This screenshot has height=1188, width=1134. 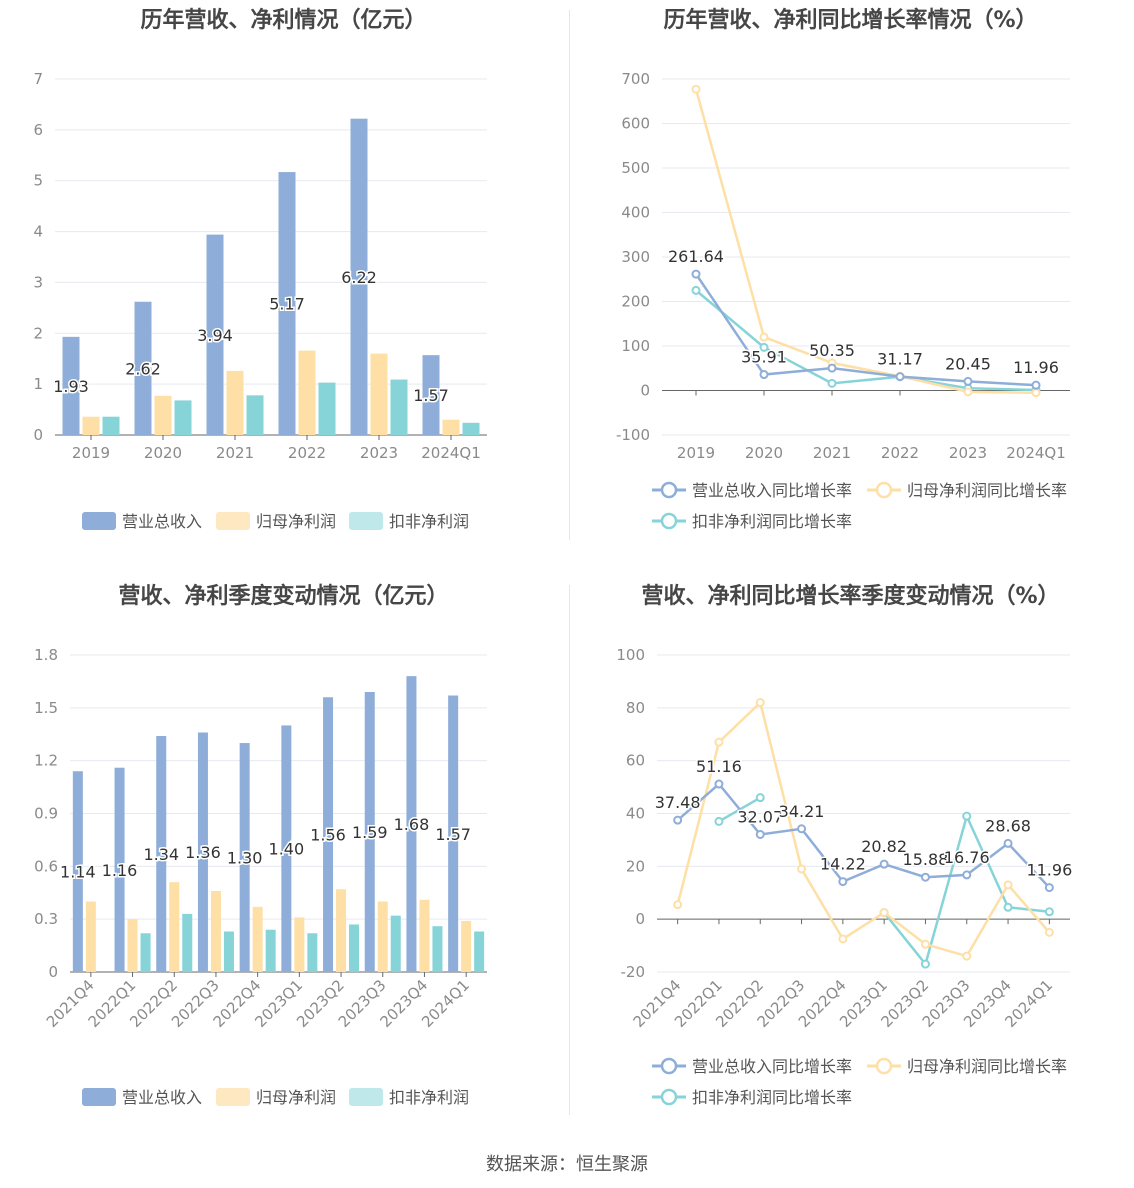 I want to click on y-tick-label: 4, so click(x=38, y=232).